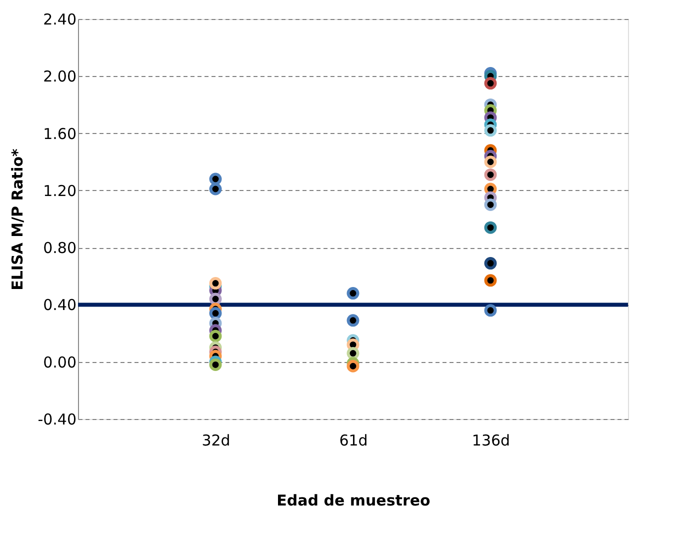 The image size is (689, 538). What do you see at coordinates (59, 362) in the screenshot?
I see `y-tick-label: 0.00` at bounding box center [59, 362].